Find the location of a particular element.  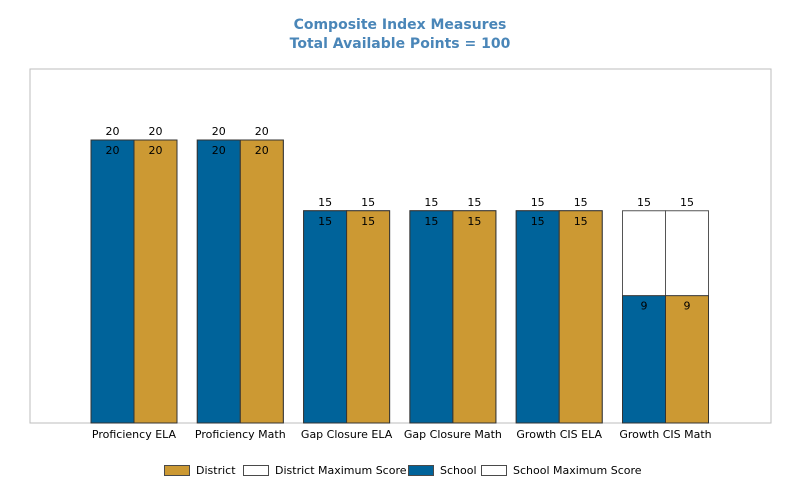

legend-item-district-max: District Maximum Score is located at coordinates (325, 470).